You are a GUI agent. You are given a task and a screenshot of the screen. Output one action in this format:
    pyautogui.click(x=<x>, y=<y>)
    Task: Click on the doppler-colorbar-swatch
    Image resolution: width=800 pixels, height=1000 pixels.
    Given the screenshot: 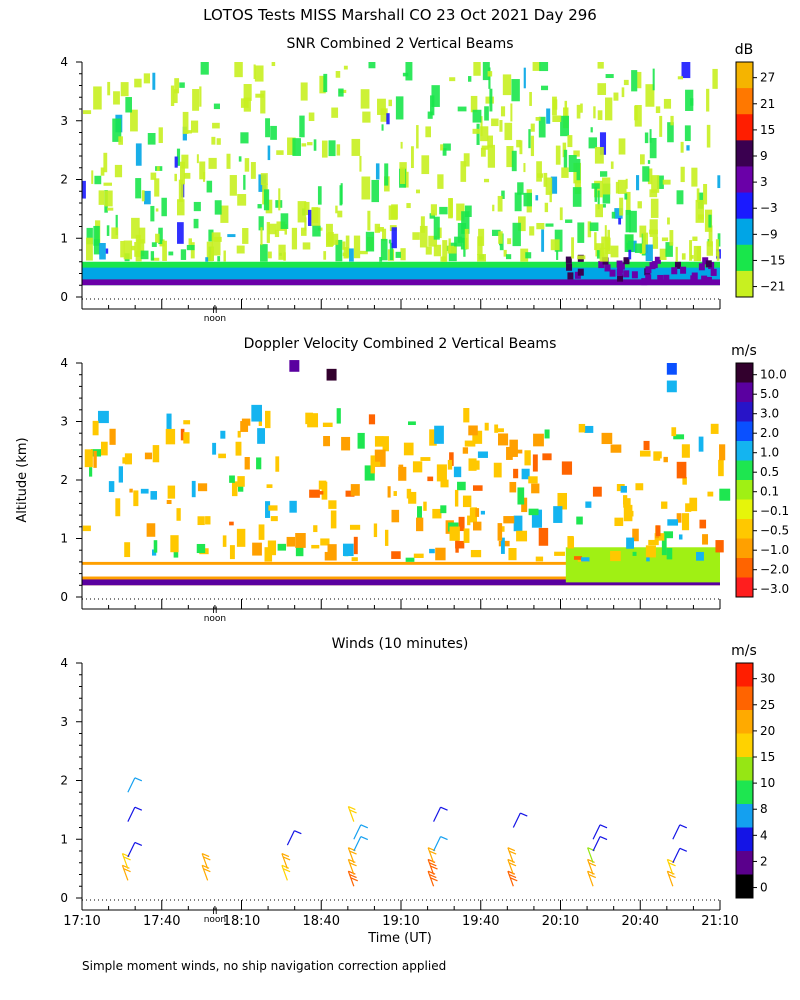 What is the action you would take?
    pyautogui.click(x=744, y=529)
    